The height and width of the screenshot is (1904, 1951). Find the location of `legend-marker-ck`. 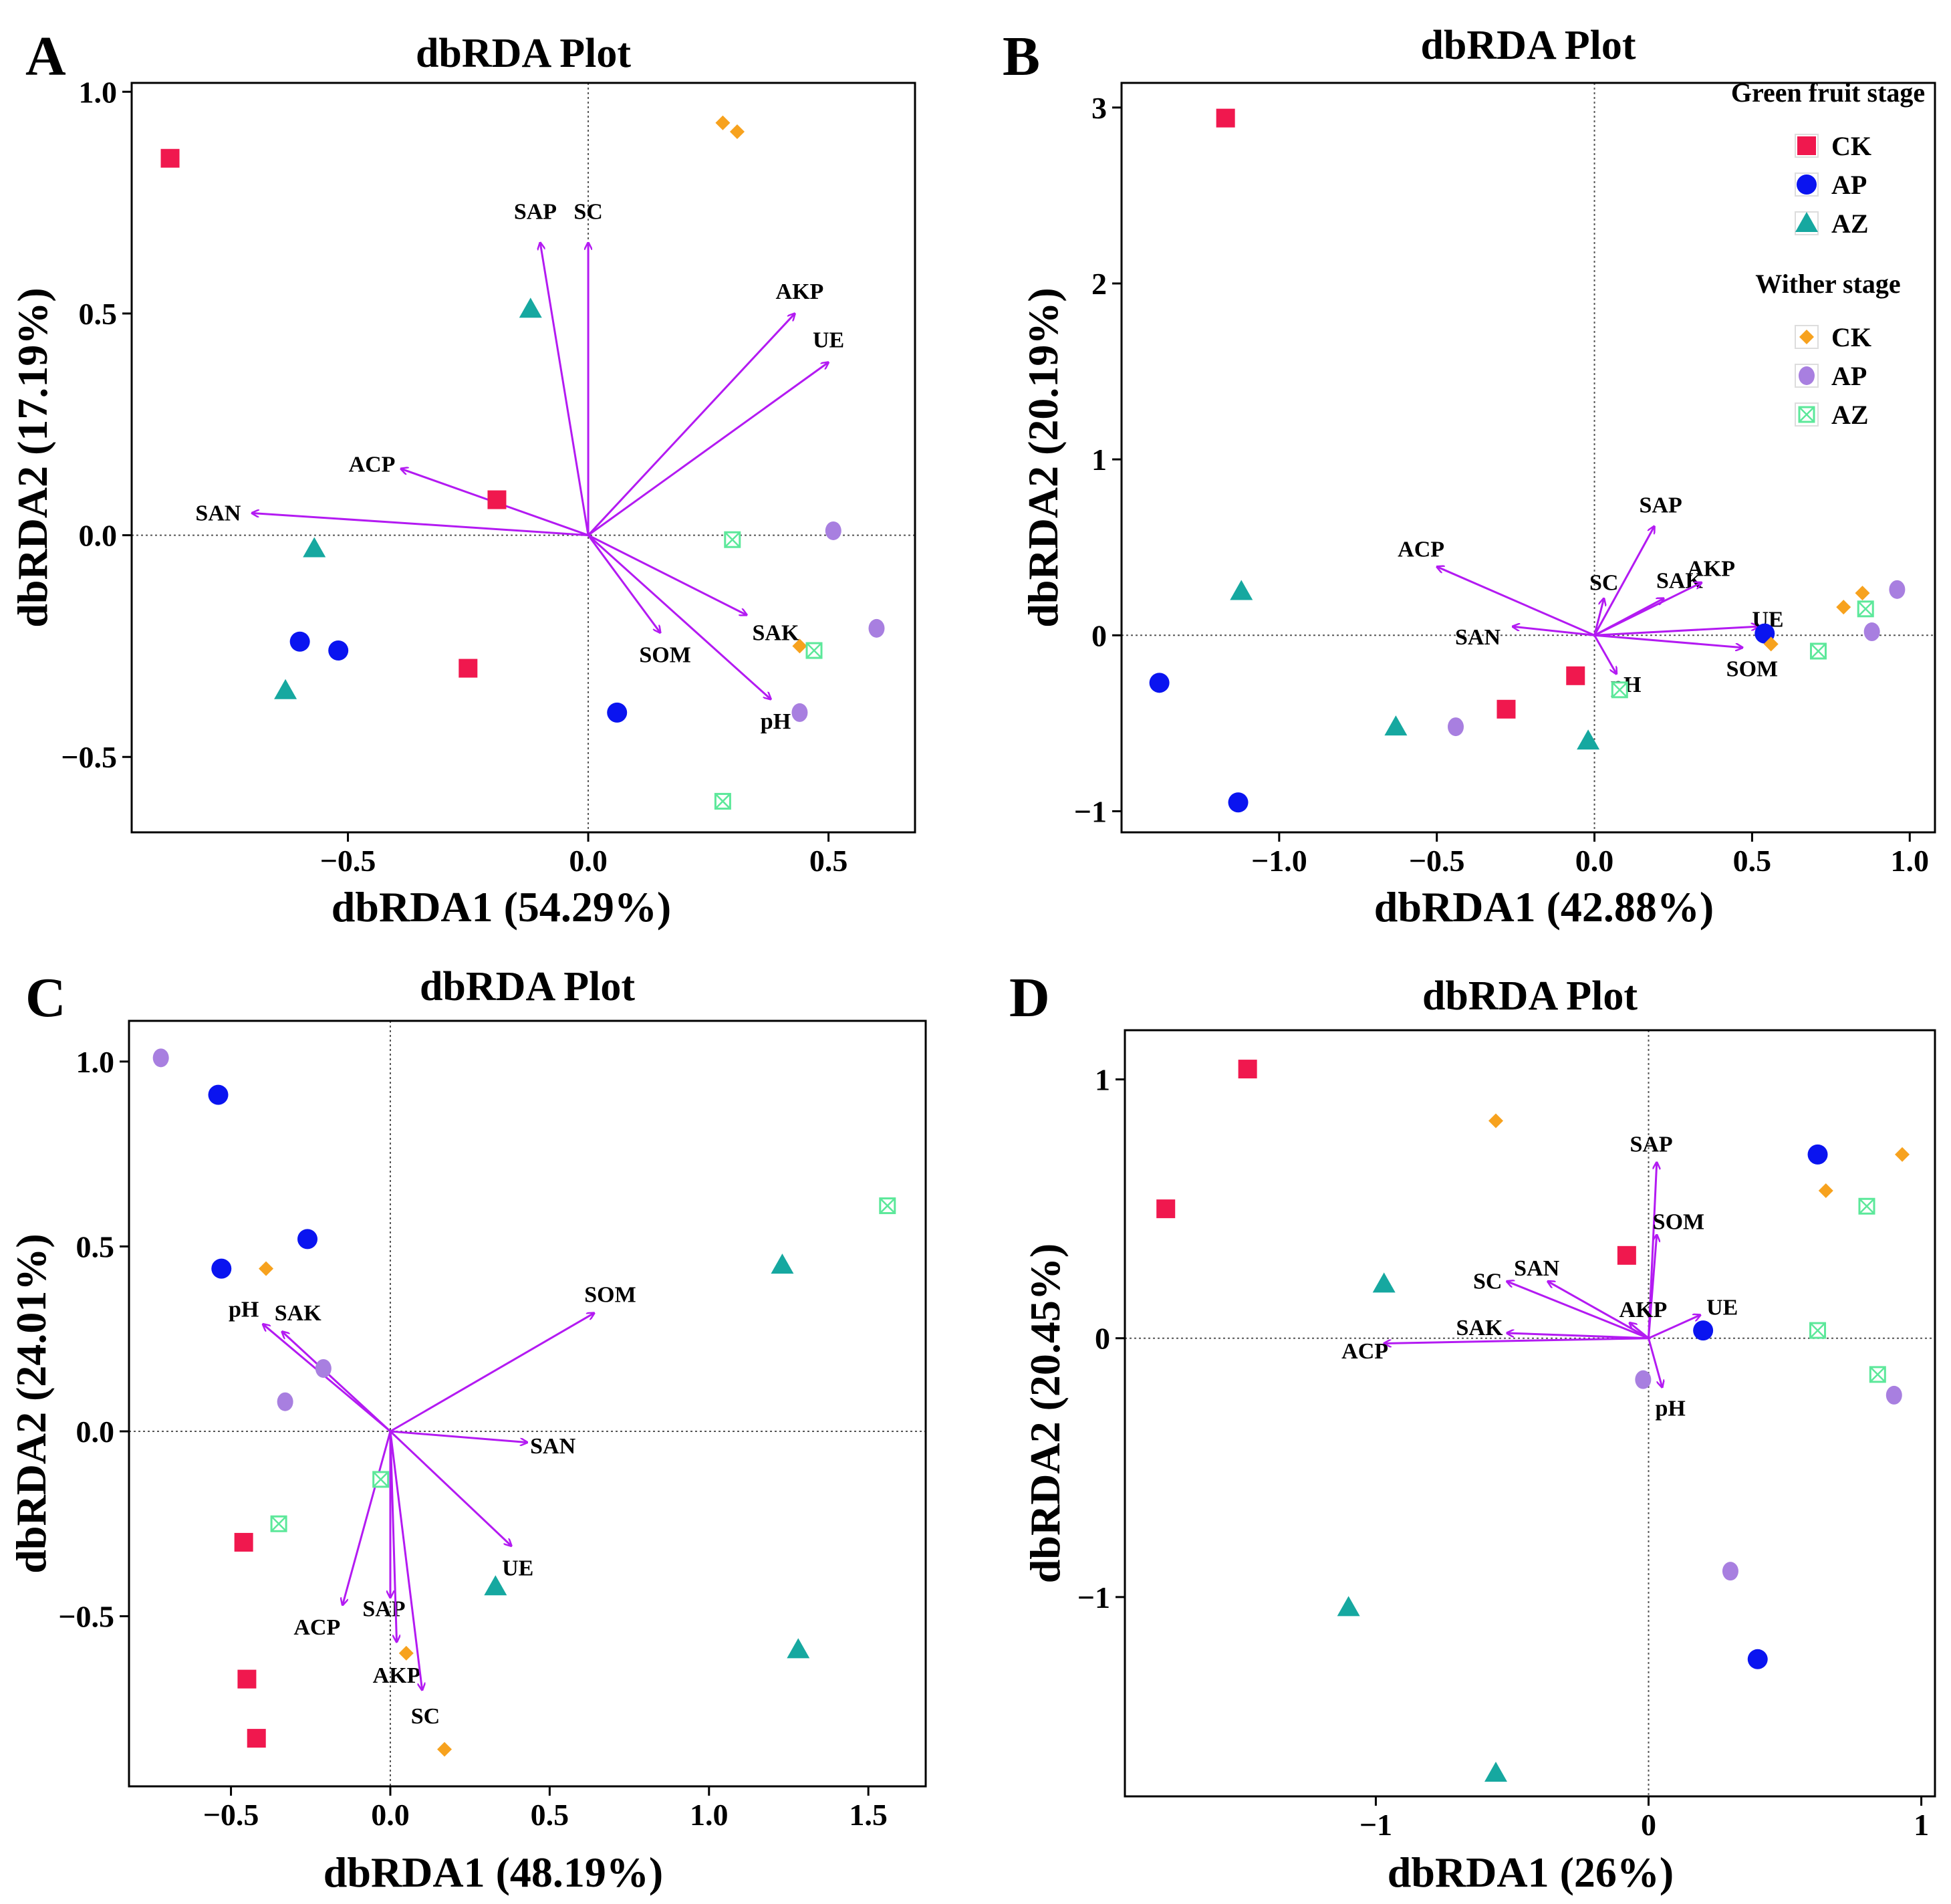

legend-marker-ck is located at coordinates (1806, 337).